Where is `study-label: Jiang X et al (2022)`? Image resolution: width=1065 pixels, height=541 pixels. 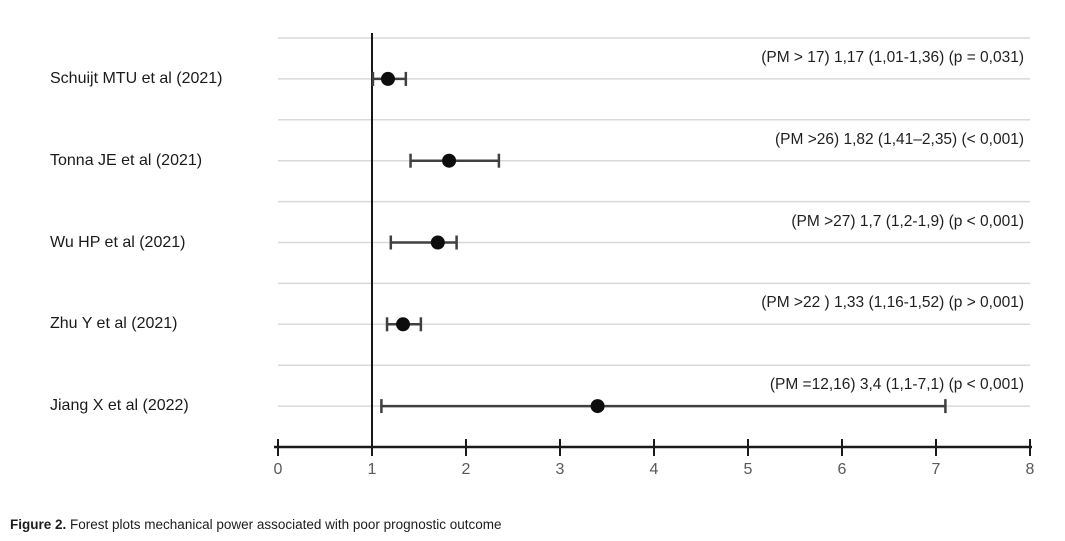 study-label: Jiang X et al (2022) is located at coordinates (119, 406).